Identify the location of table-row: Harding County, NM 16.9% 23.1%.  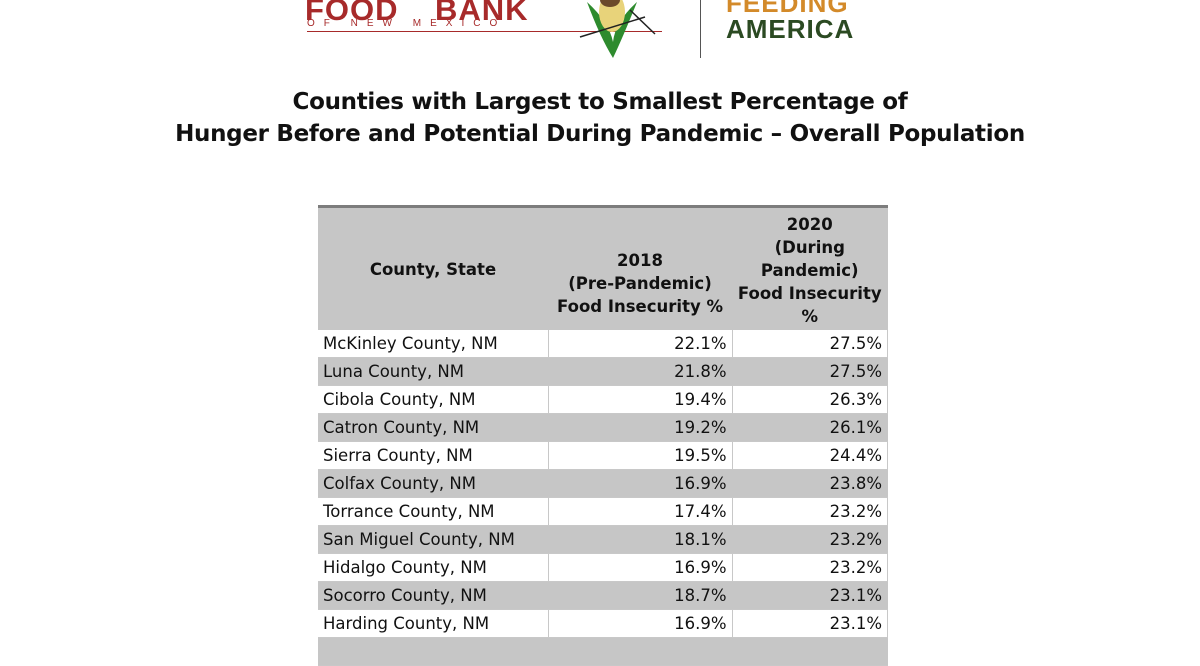
(603, 623).